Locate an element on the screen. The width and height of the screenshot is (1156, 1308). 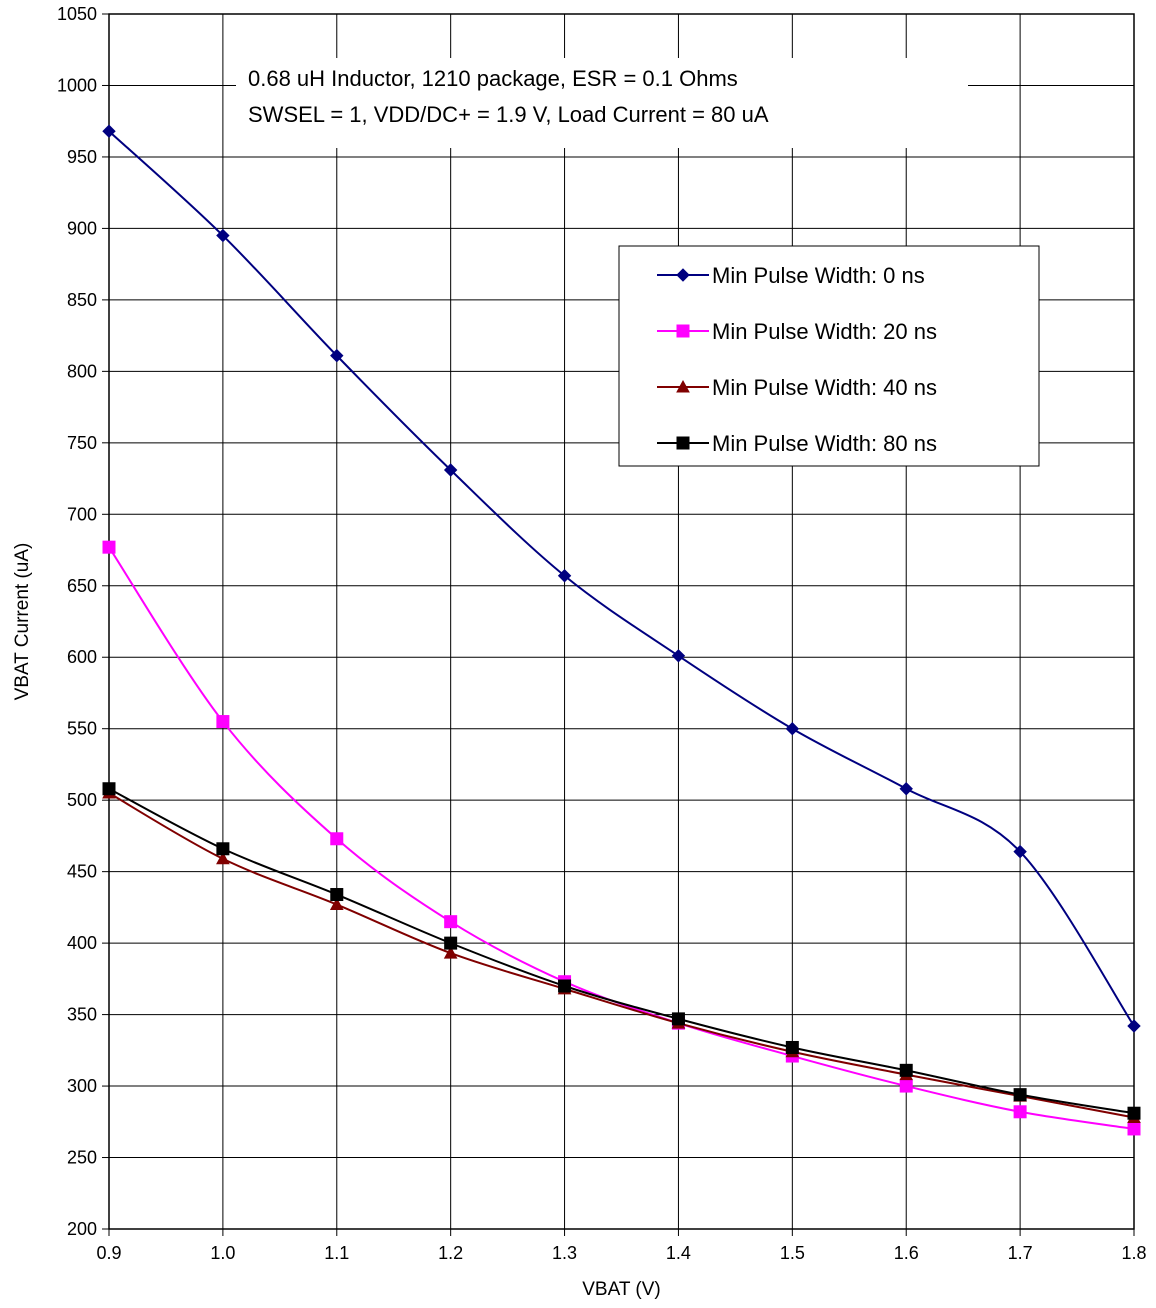
y-tick-label: 850 is located at coordinates (82, 300).